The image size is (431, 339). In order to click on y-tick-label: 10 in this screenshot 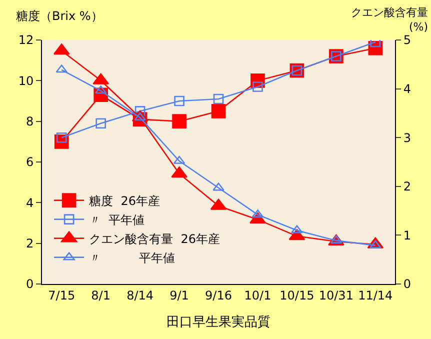, I will do `click(26, 81)`.